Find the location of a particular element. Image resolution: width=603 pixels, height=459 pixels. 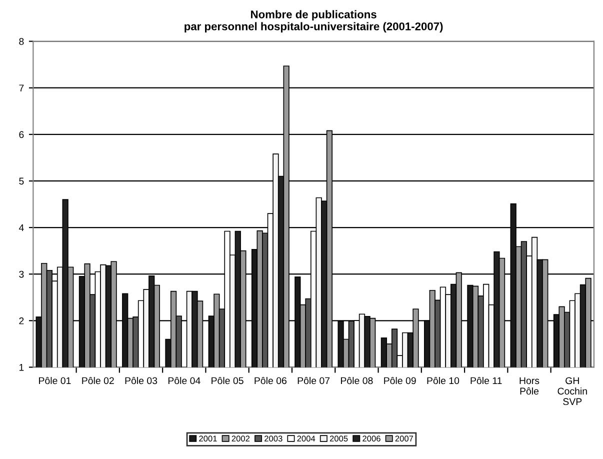

legend-label: 2001 is located at coordinates (208, 439).